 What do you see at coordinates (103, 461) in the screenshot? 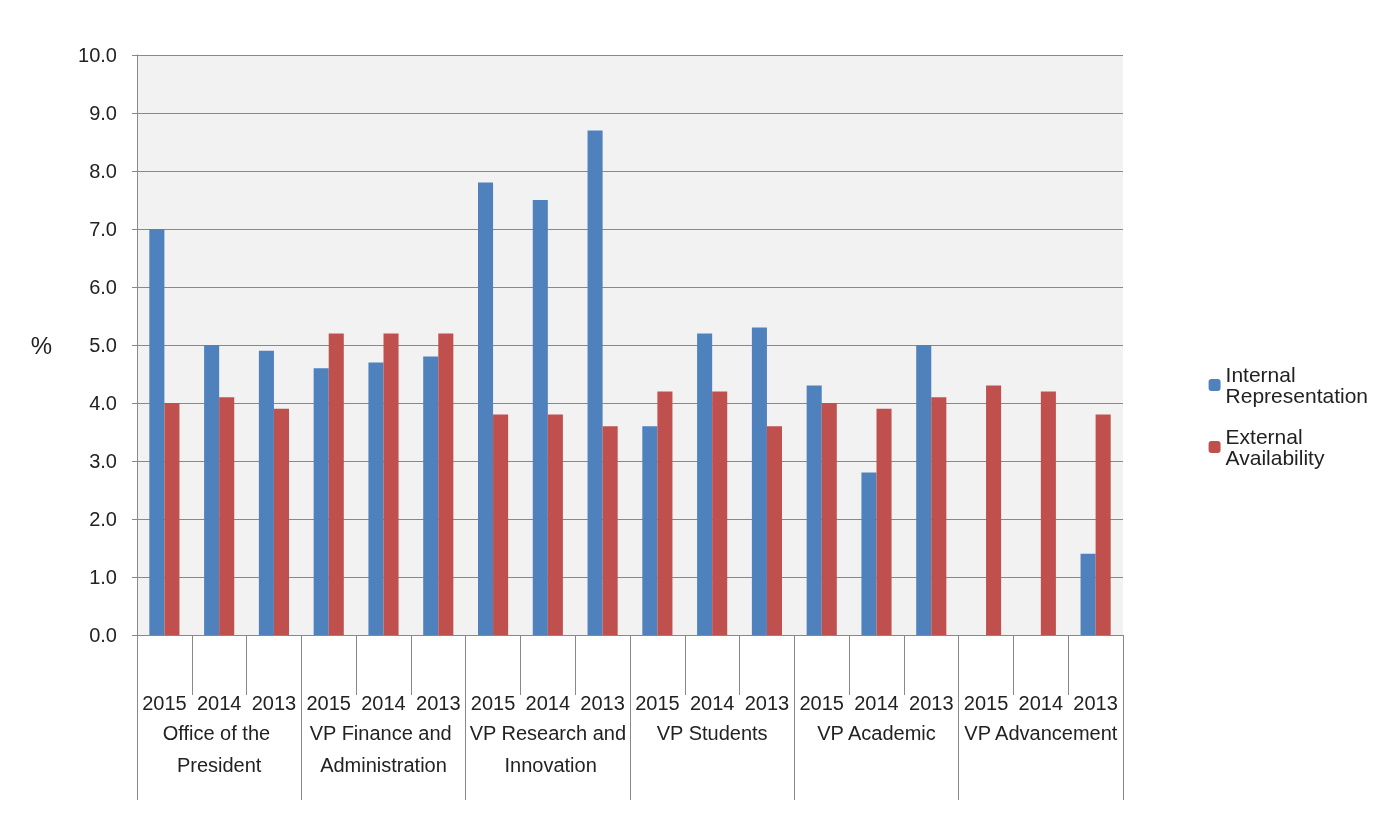
I see `y-tick-label: 3.0` at bounding box center [103, 461].